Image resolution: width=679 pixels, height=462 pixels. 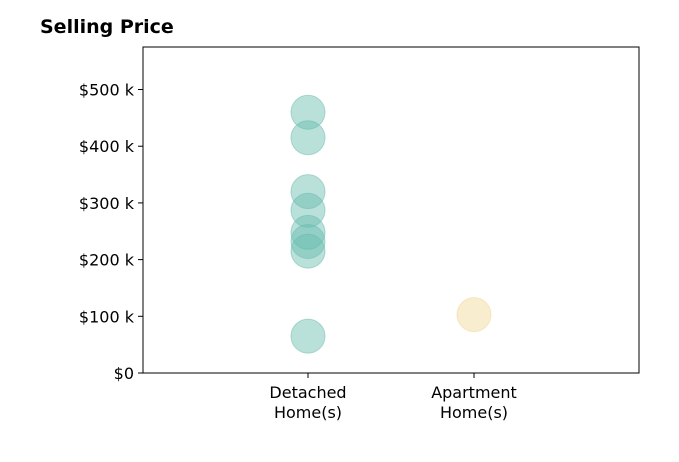 I want to click on x-axis: Detached Home(s) Apartment Home(s), so click(x=393, y=397).